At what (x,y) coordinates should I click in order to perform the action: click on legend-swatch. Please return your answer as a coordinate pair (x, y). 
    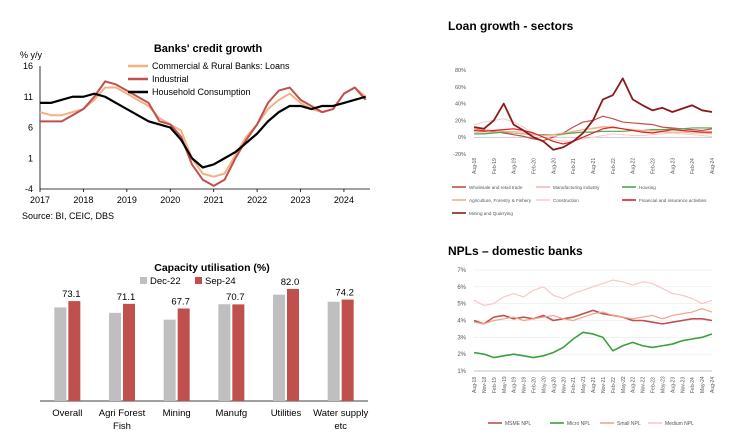
    Looking at the image, I should click on (198, 280).